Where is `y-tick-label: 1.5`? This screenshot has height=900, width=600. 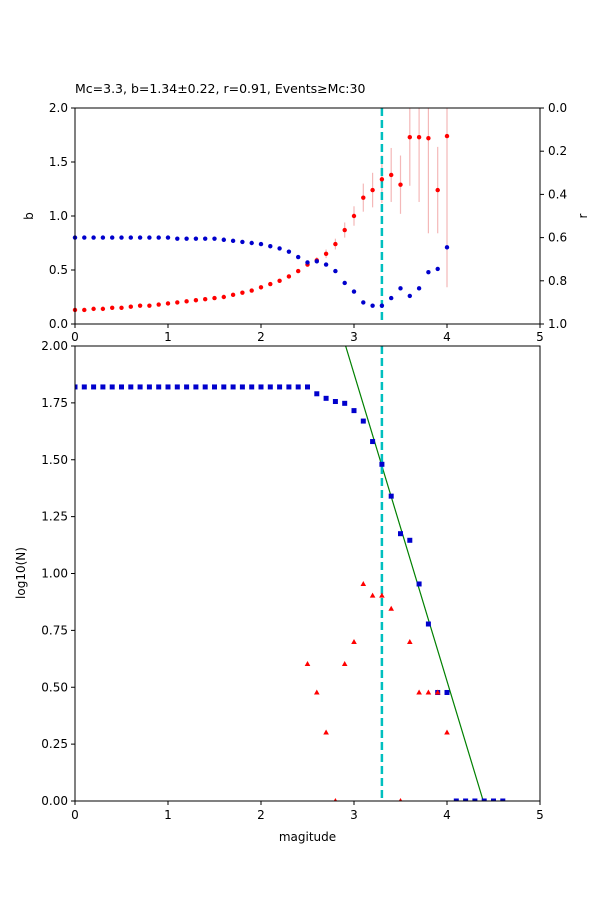 y-tick-label: 1.5 is located at coordinates (58, 162).